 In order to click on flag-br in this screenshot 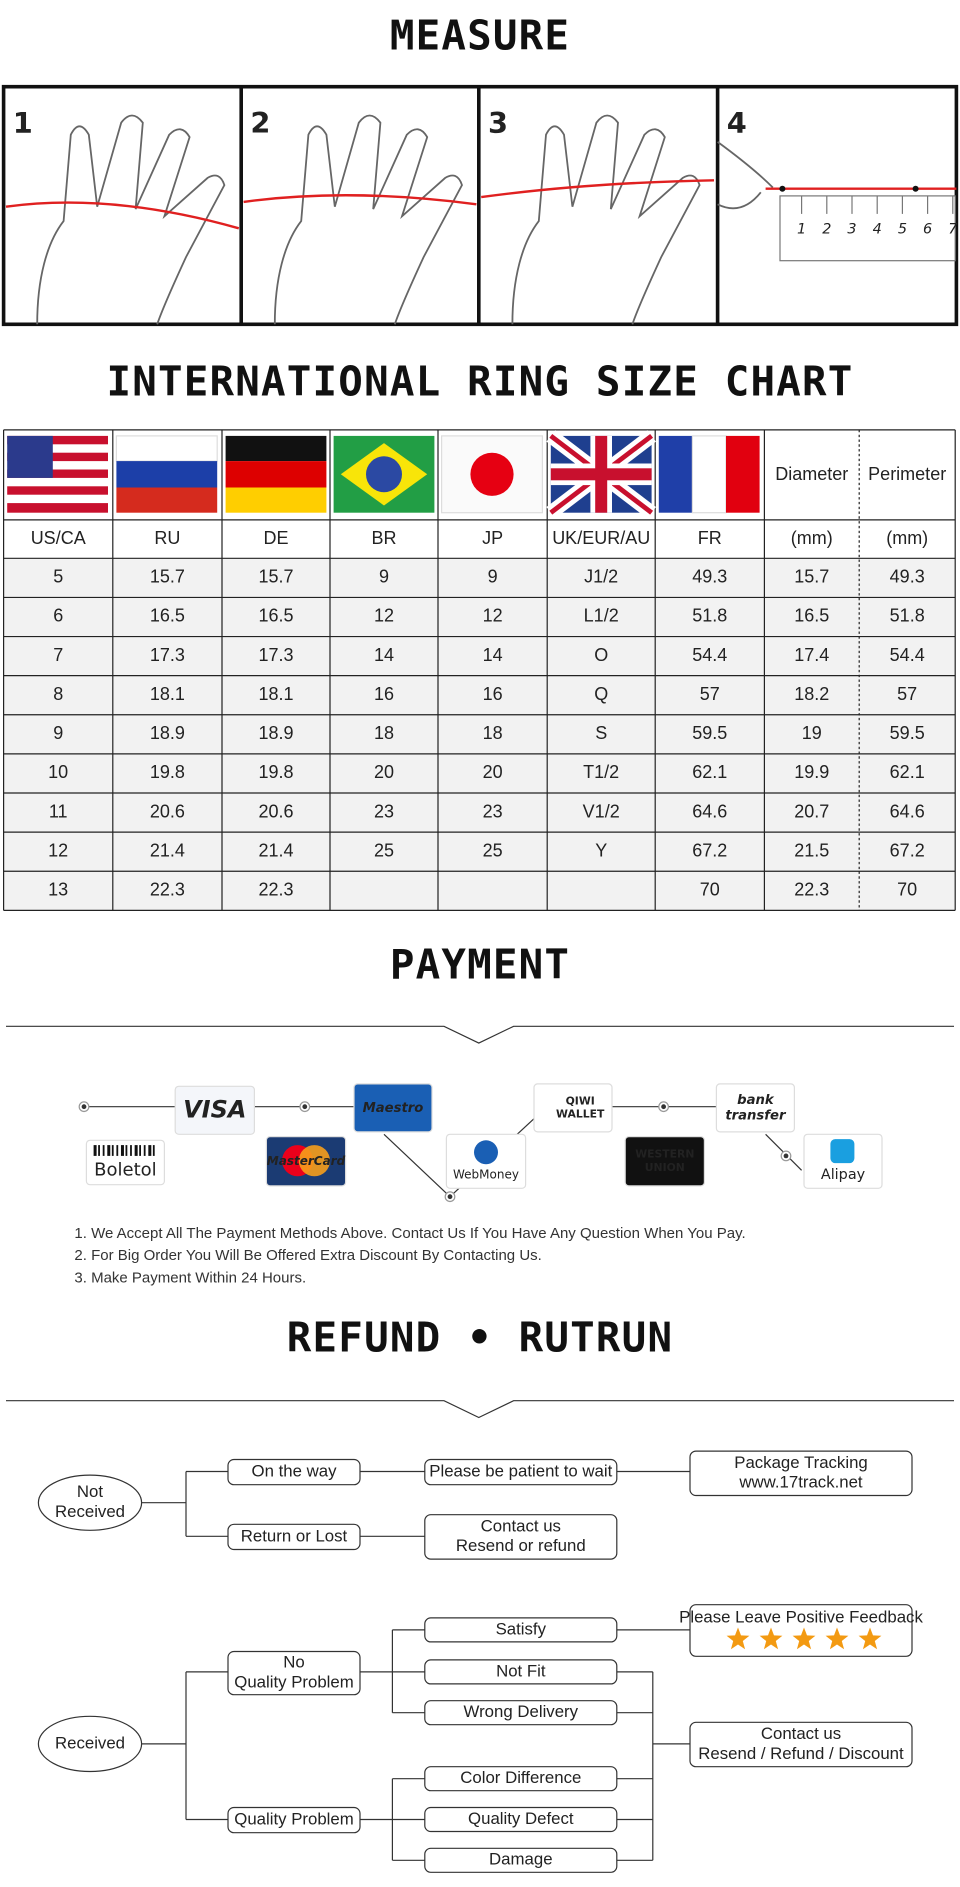, I will do `click(384, 474)`.